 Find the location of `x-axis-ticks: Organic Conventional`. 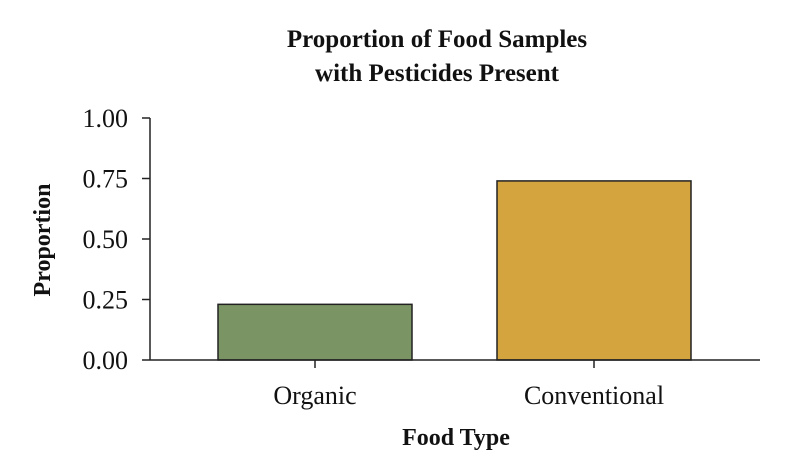

x-axis-ticks: Organic Conventional is located at coordinates (468, 385).